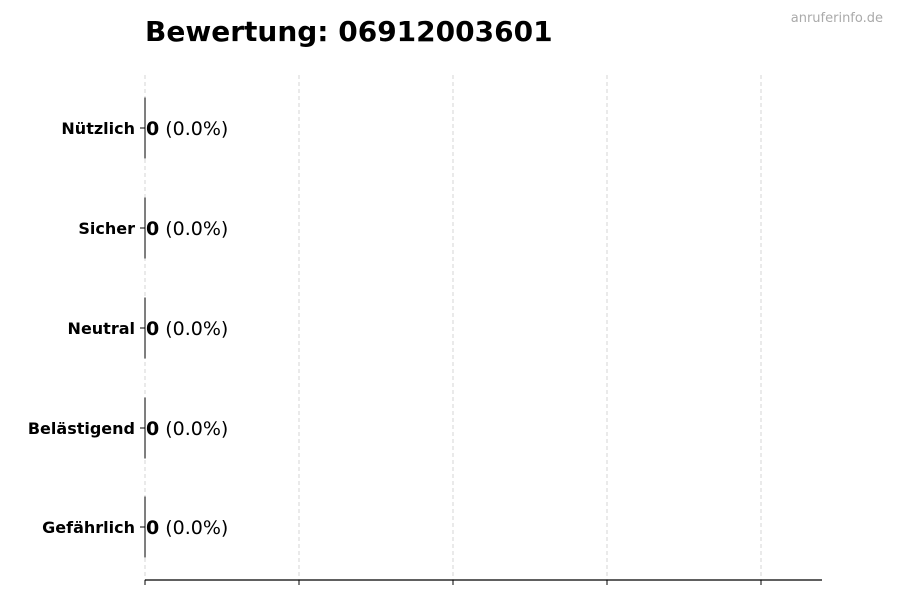  What do you see at coordinates (98, 128) in the screenshot?
I see `category-label: Nützlich` at bounding box center [98, 128].